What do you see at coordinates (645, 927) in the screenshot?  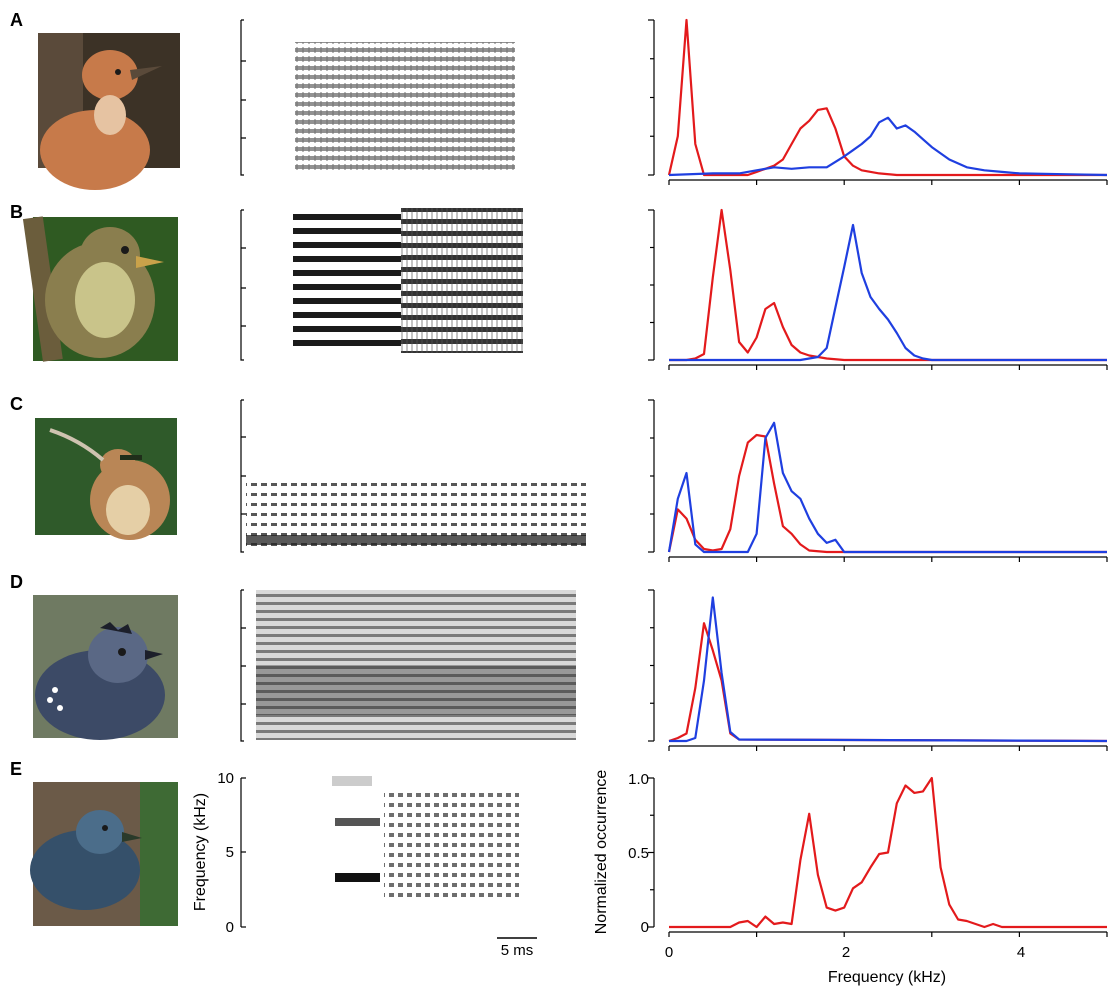 I see `ytick-0: 0` at bounding box center [645, 927].